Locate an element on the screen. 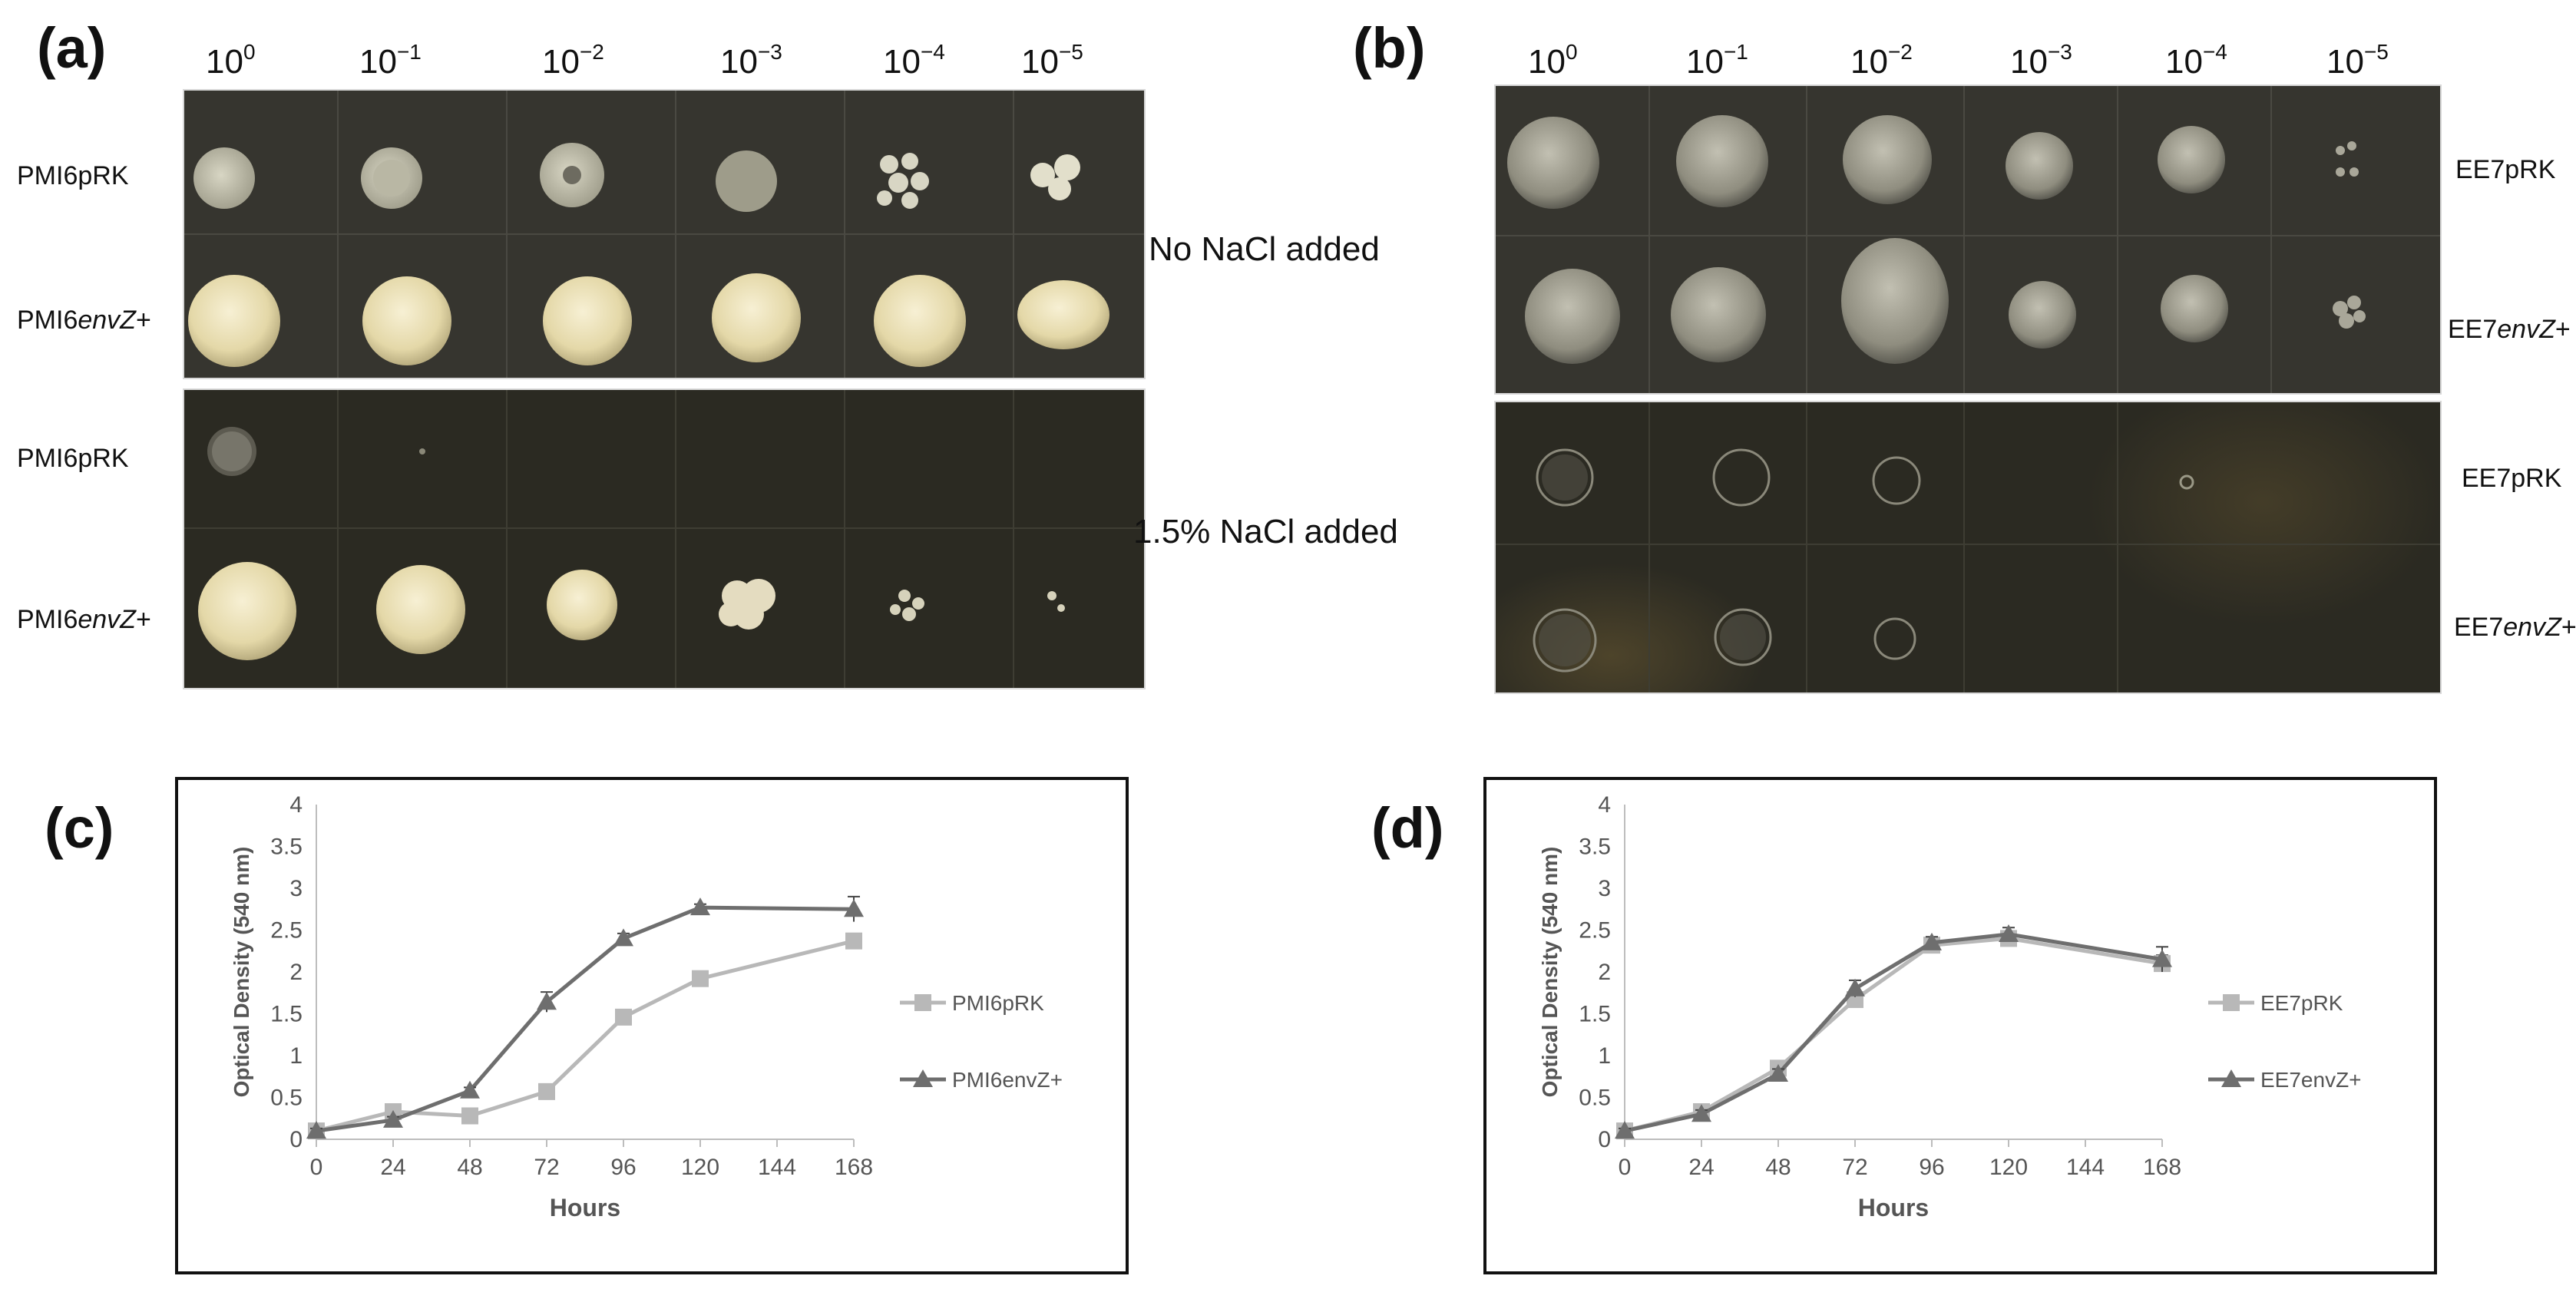 Image resolution: width=2576 pixels, height=1289 pixels. legend-label: EE7envZ+ is located at coordinates (2311, 1080).